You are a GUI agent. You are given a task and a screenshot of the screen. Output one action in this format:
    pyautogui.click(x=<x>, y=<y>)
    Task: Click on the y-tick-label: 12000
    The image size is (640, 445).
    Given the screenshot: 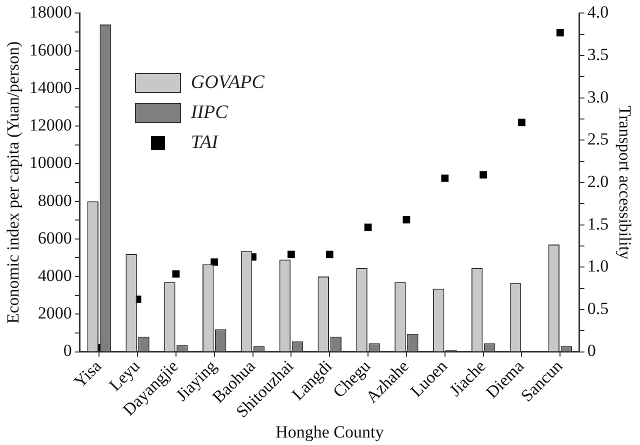 What is the action you would take?
    pyautogui.click(x=50, y=125)
    